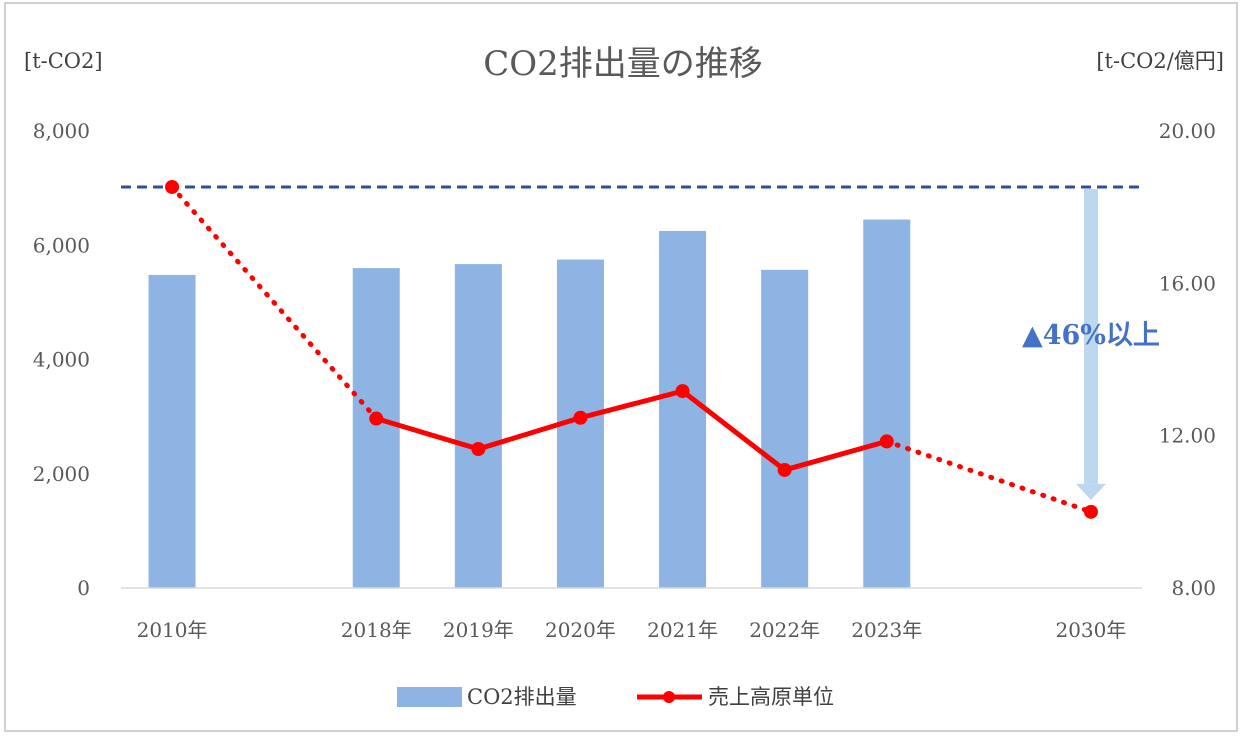 This screenshot has height=741, width=1259. Describe the element at coordinates (478, 630) in the screenshot. I see `category-label: 2019年` at that location.